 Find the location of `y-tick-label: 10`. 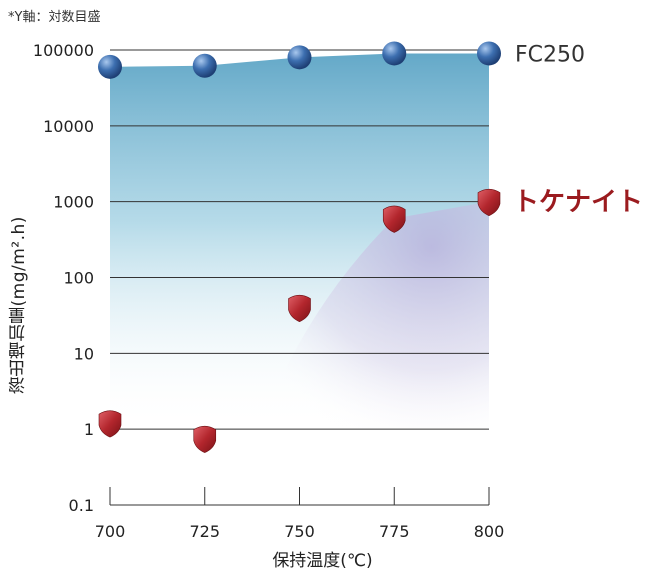

y-tick-label: 10 is located at coordinates (84, 353).